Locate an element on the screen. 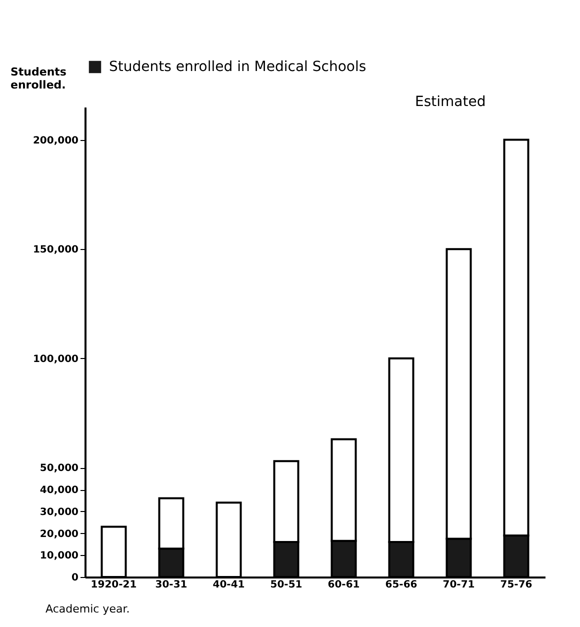  y-tick-label: 150,000 is located at coordinates (55, 250).